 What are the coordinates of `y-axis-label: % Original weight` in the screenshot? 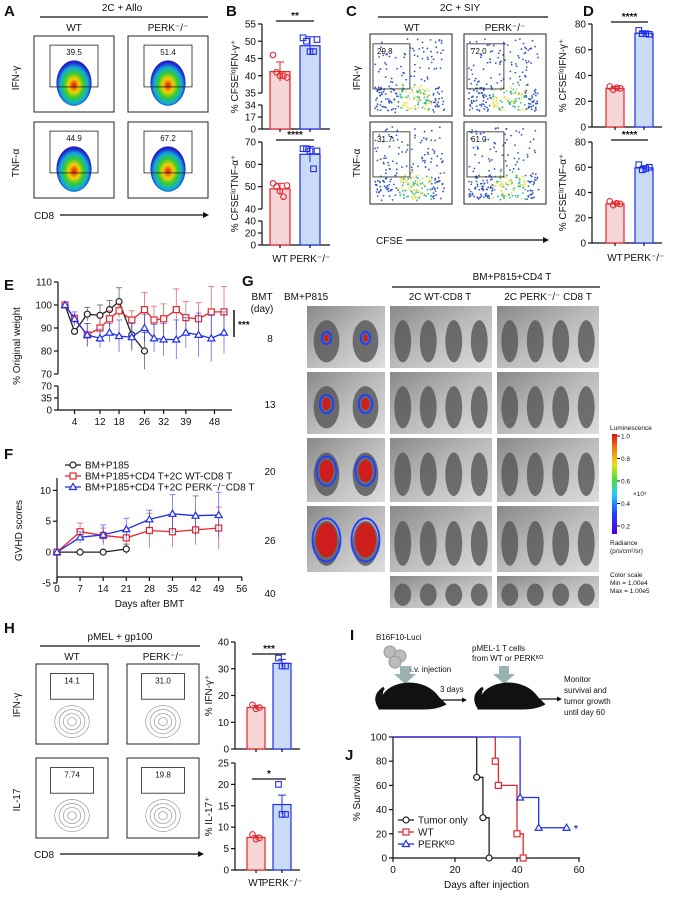 It's located at (17, 346).